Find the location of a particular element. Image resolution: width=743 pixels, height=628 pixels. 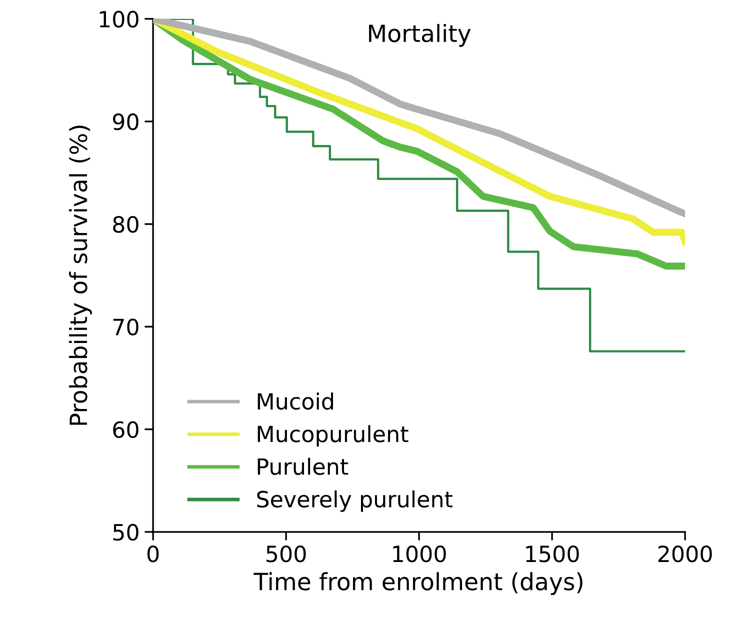

legend-label: Mucoid is located at coordinates (296, 401).